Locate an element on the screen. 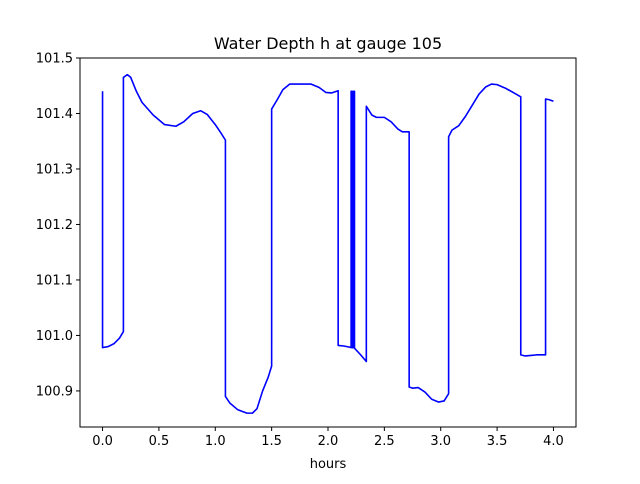 Image resolution: width=640 pixels, height=484 pixels. x-tick-label: 1.5 is located at coordinates (271, 441).